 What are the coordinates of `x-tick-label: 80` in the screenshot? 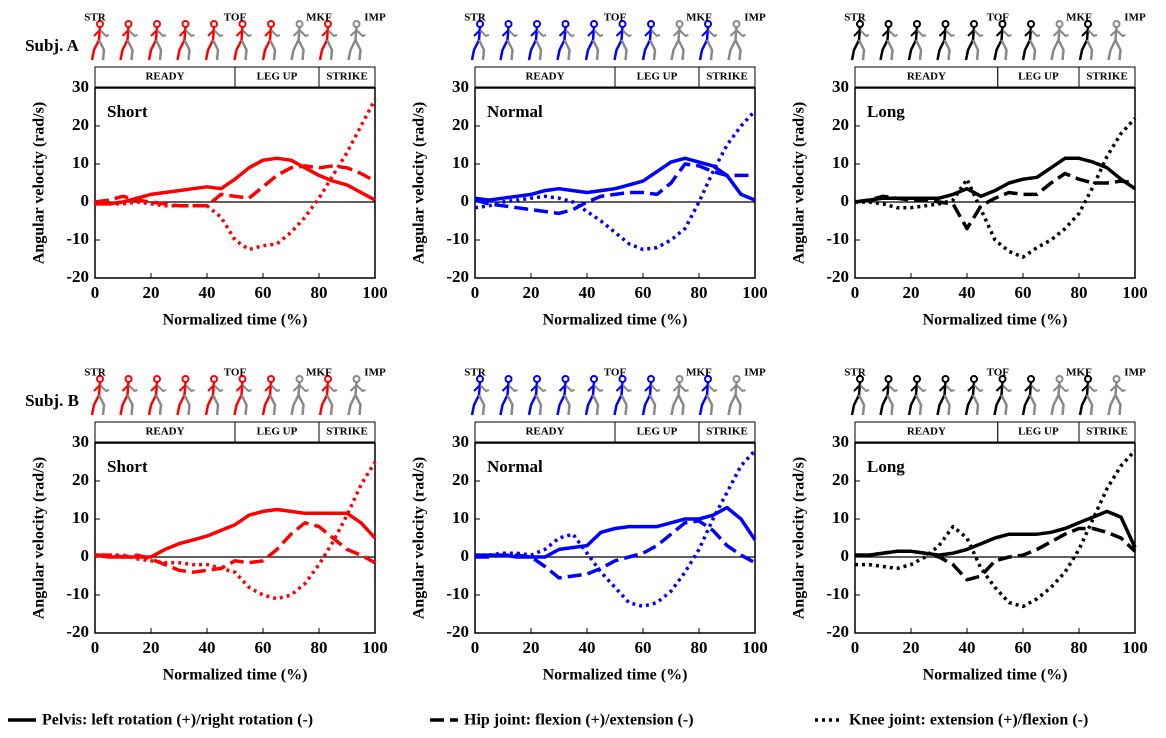 It's located at (319, 647).